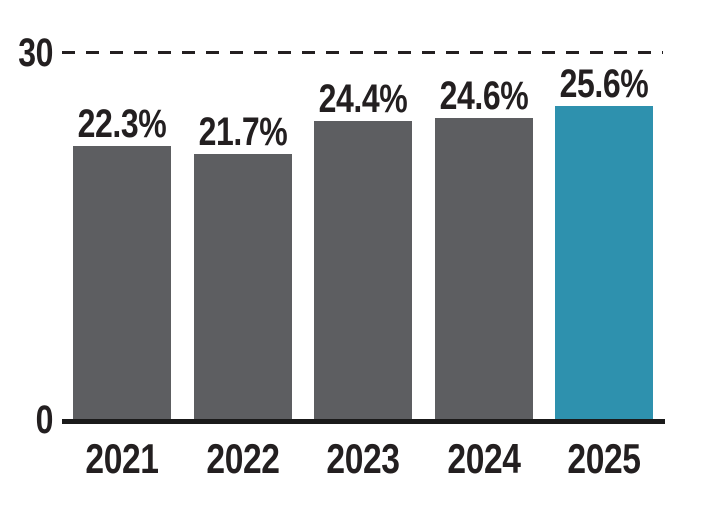  Describe the element at coordinates (122, 282) in the screenshot. I see `bar-2021` at that location.